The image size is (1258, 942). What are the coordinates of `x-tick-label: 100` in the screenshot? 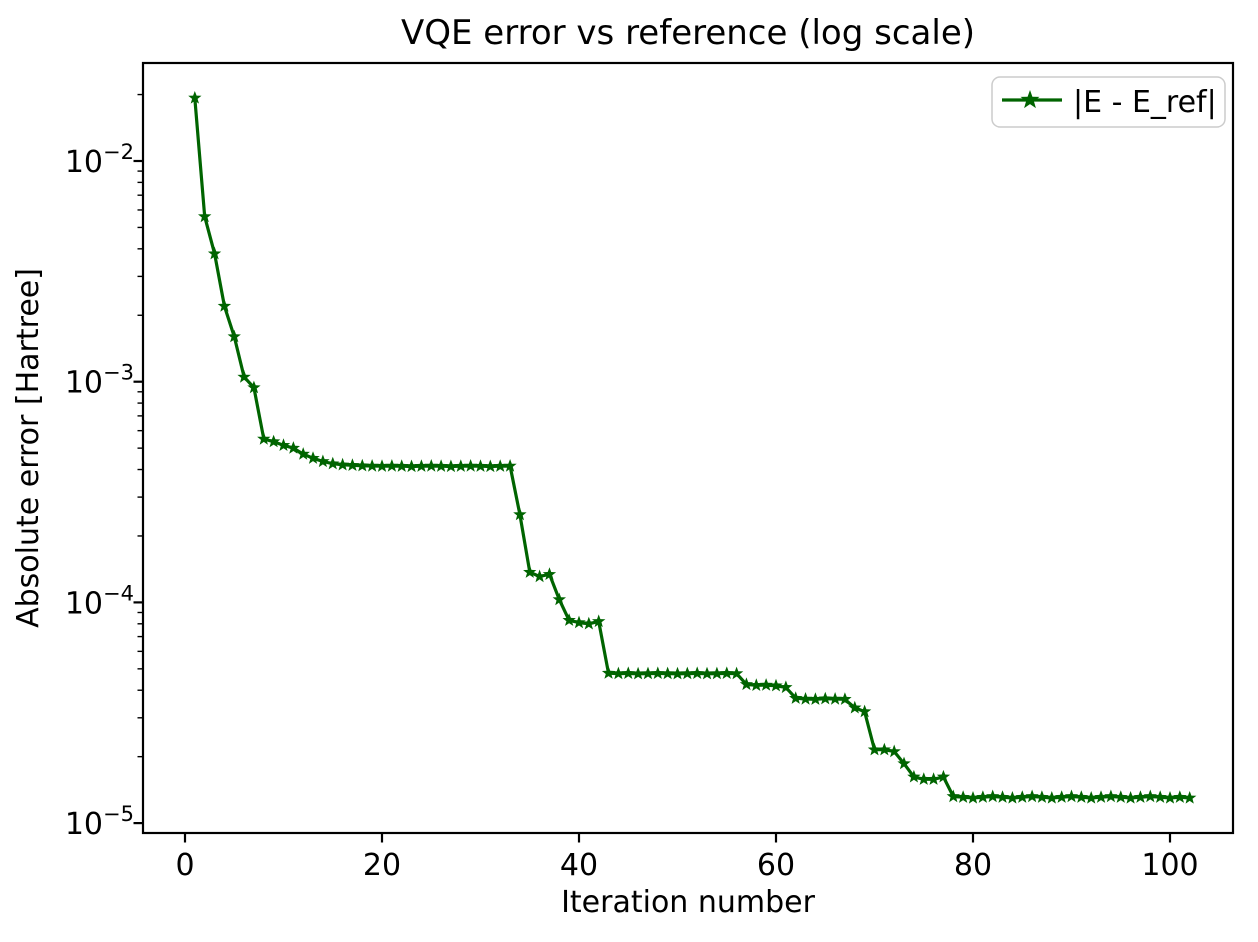 It's located at (1169, 865).